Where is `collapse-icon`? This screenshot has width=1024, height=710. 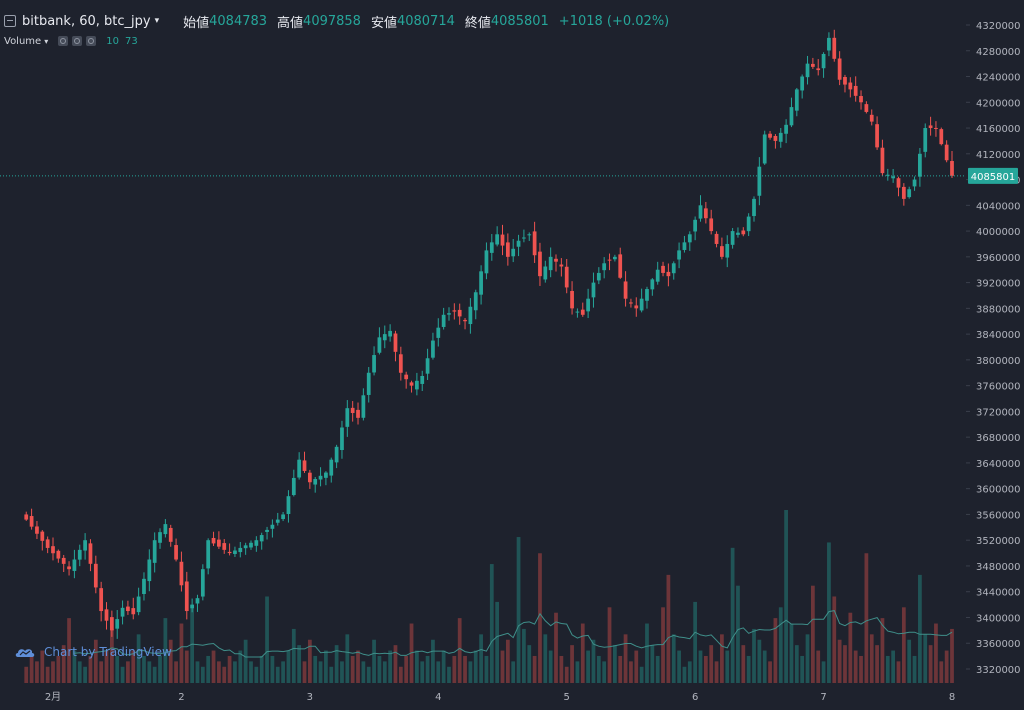
collapse-icon is located at coordinates (10, 21).